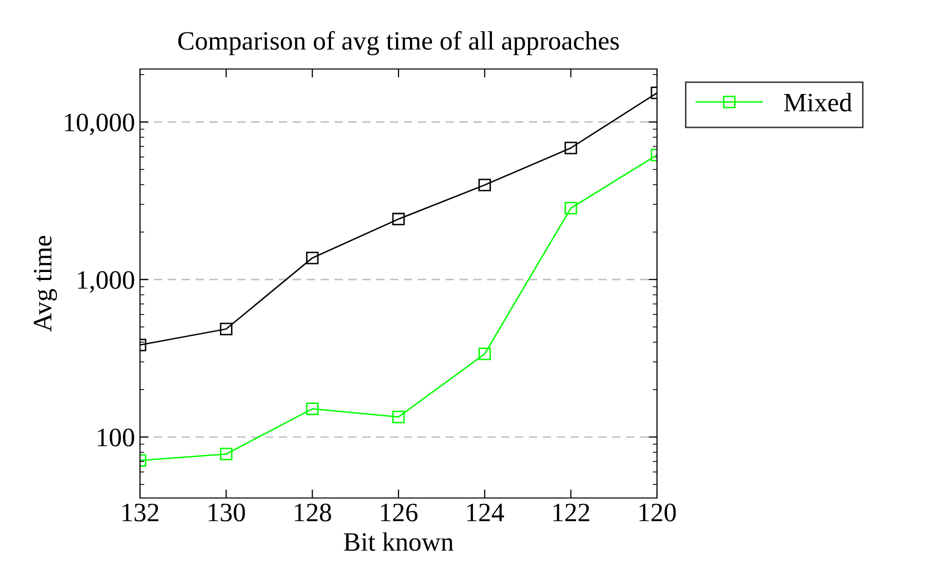 Image resolution: width=929 pixels, height=574 pixels. I want to click on x-tick-label: 126, so click(399, 513).